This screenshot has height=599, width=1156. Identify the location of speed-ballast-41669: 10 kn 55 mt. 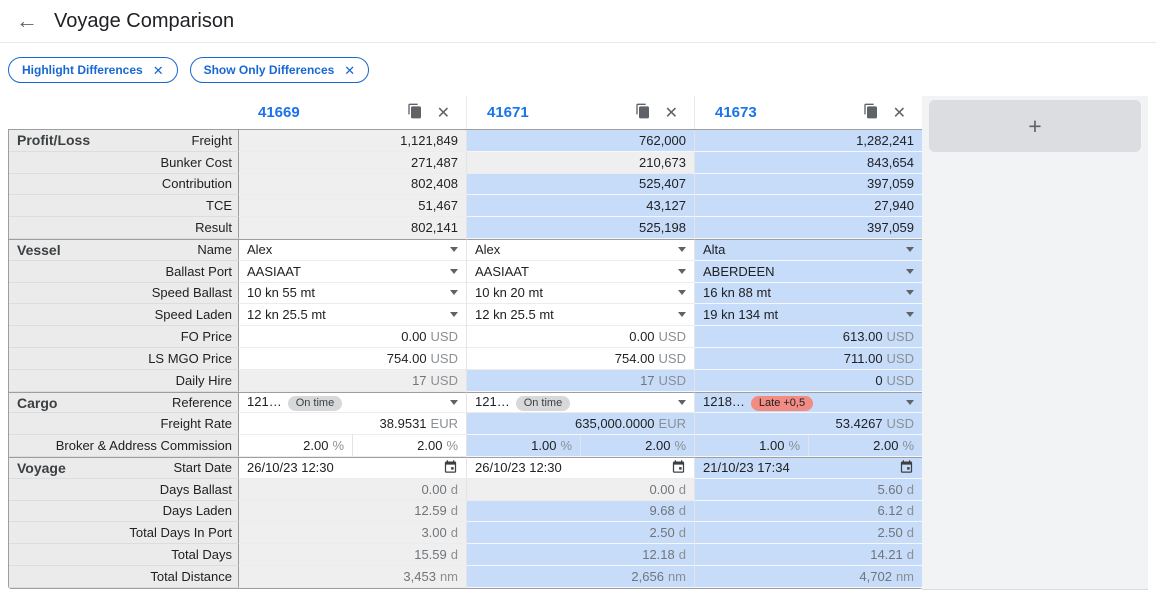
(352, 293).